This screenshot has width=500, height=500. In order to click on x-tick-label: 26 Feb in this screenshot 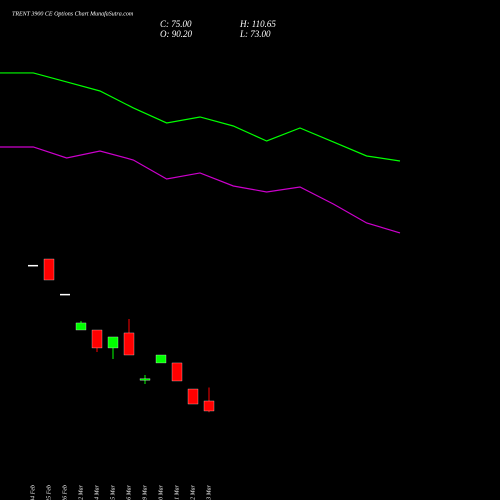, I will do `click(65, 492)`.